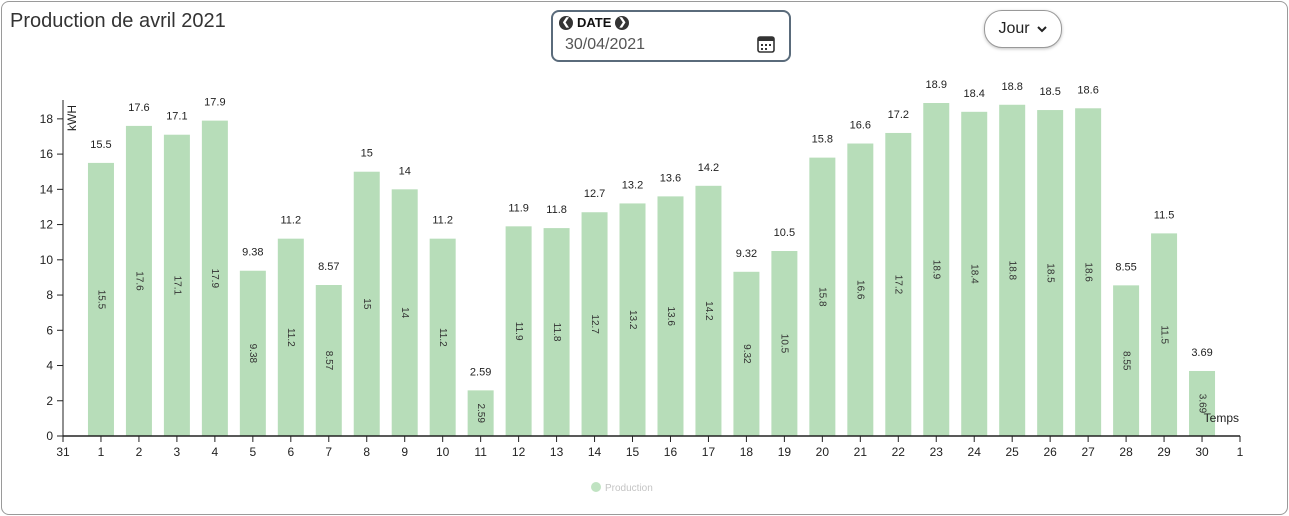  What do you see at coordinates (480, 452) in the screenshot?
I see `x-tick-label: 11` at bounding box center [480, 452].